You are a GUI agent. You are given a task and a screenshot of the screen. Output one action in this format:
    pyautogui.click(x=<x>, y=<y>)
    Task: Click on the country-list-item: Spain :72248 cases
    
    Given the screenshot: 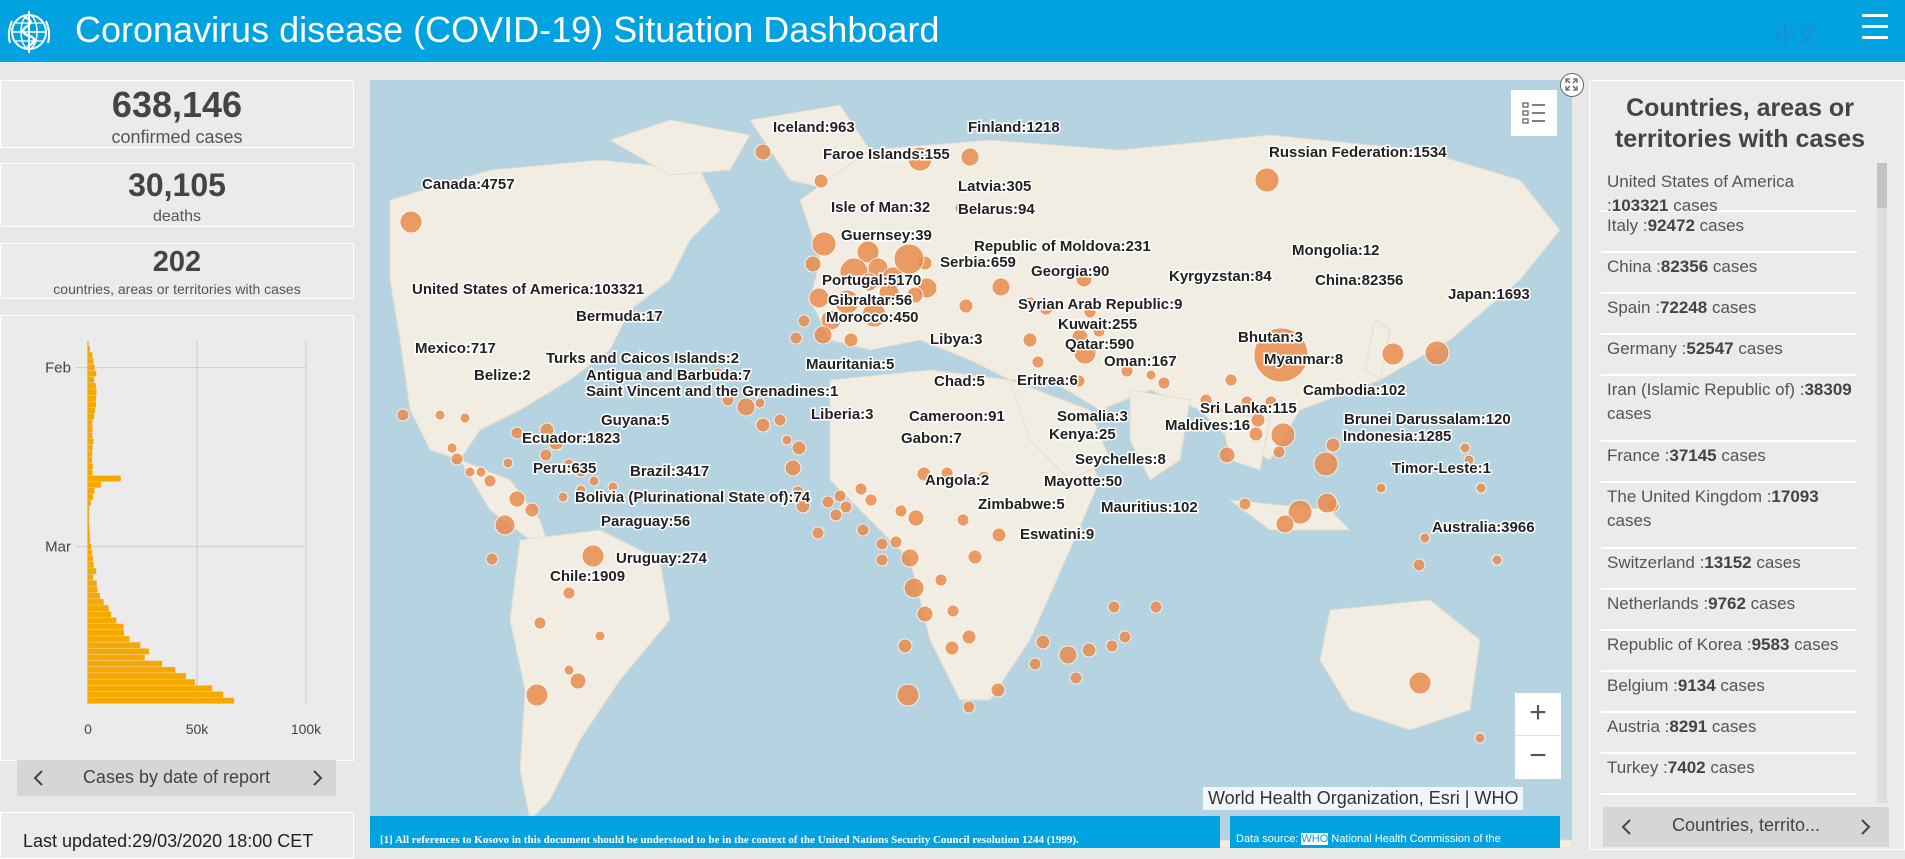 What is the action you would take?
    pyautogui.click(x=1729, y=314)
    